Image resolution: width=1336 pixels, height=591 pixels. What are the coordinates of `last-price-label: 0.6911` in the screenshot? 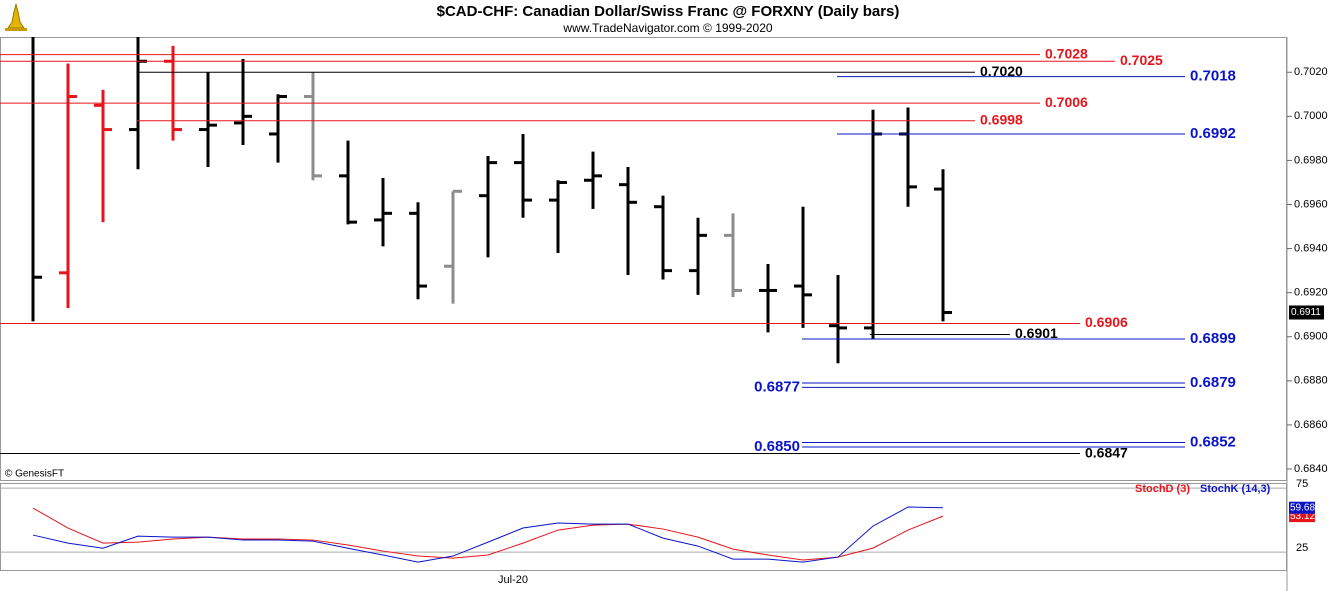 It's located at (1306, 312).